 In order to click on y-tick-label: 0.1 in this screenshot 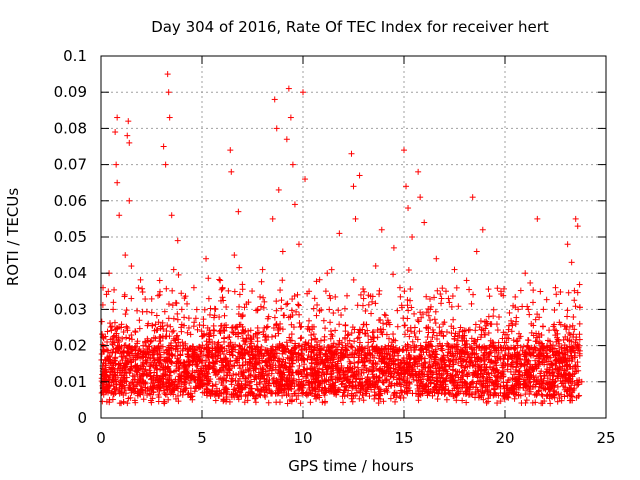, I will do `click(75, 56)`.